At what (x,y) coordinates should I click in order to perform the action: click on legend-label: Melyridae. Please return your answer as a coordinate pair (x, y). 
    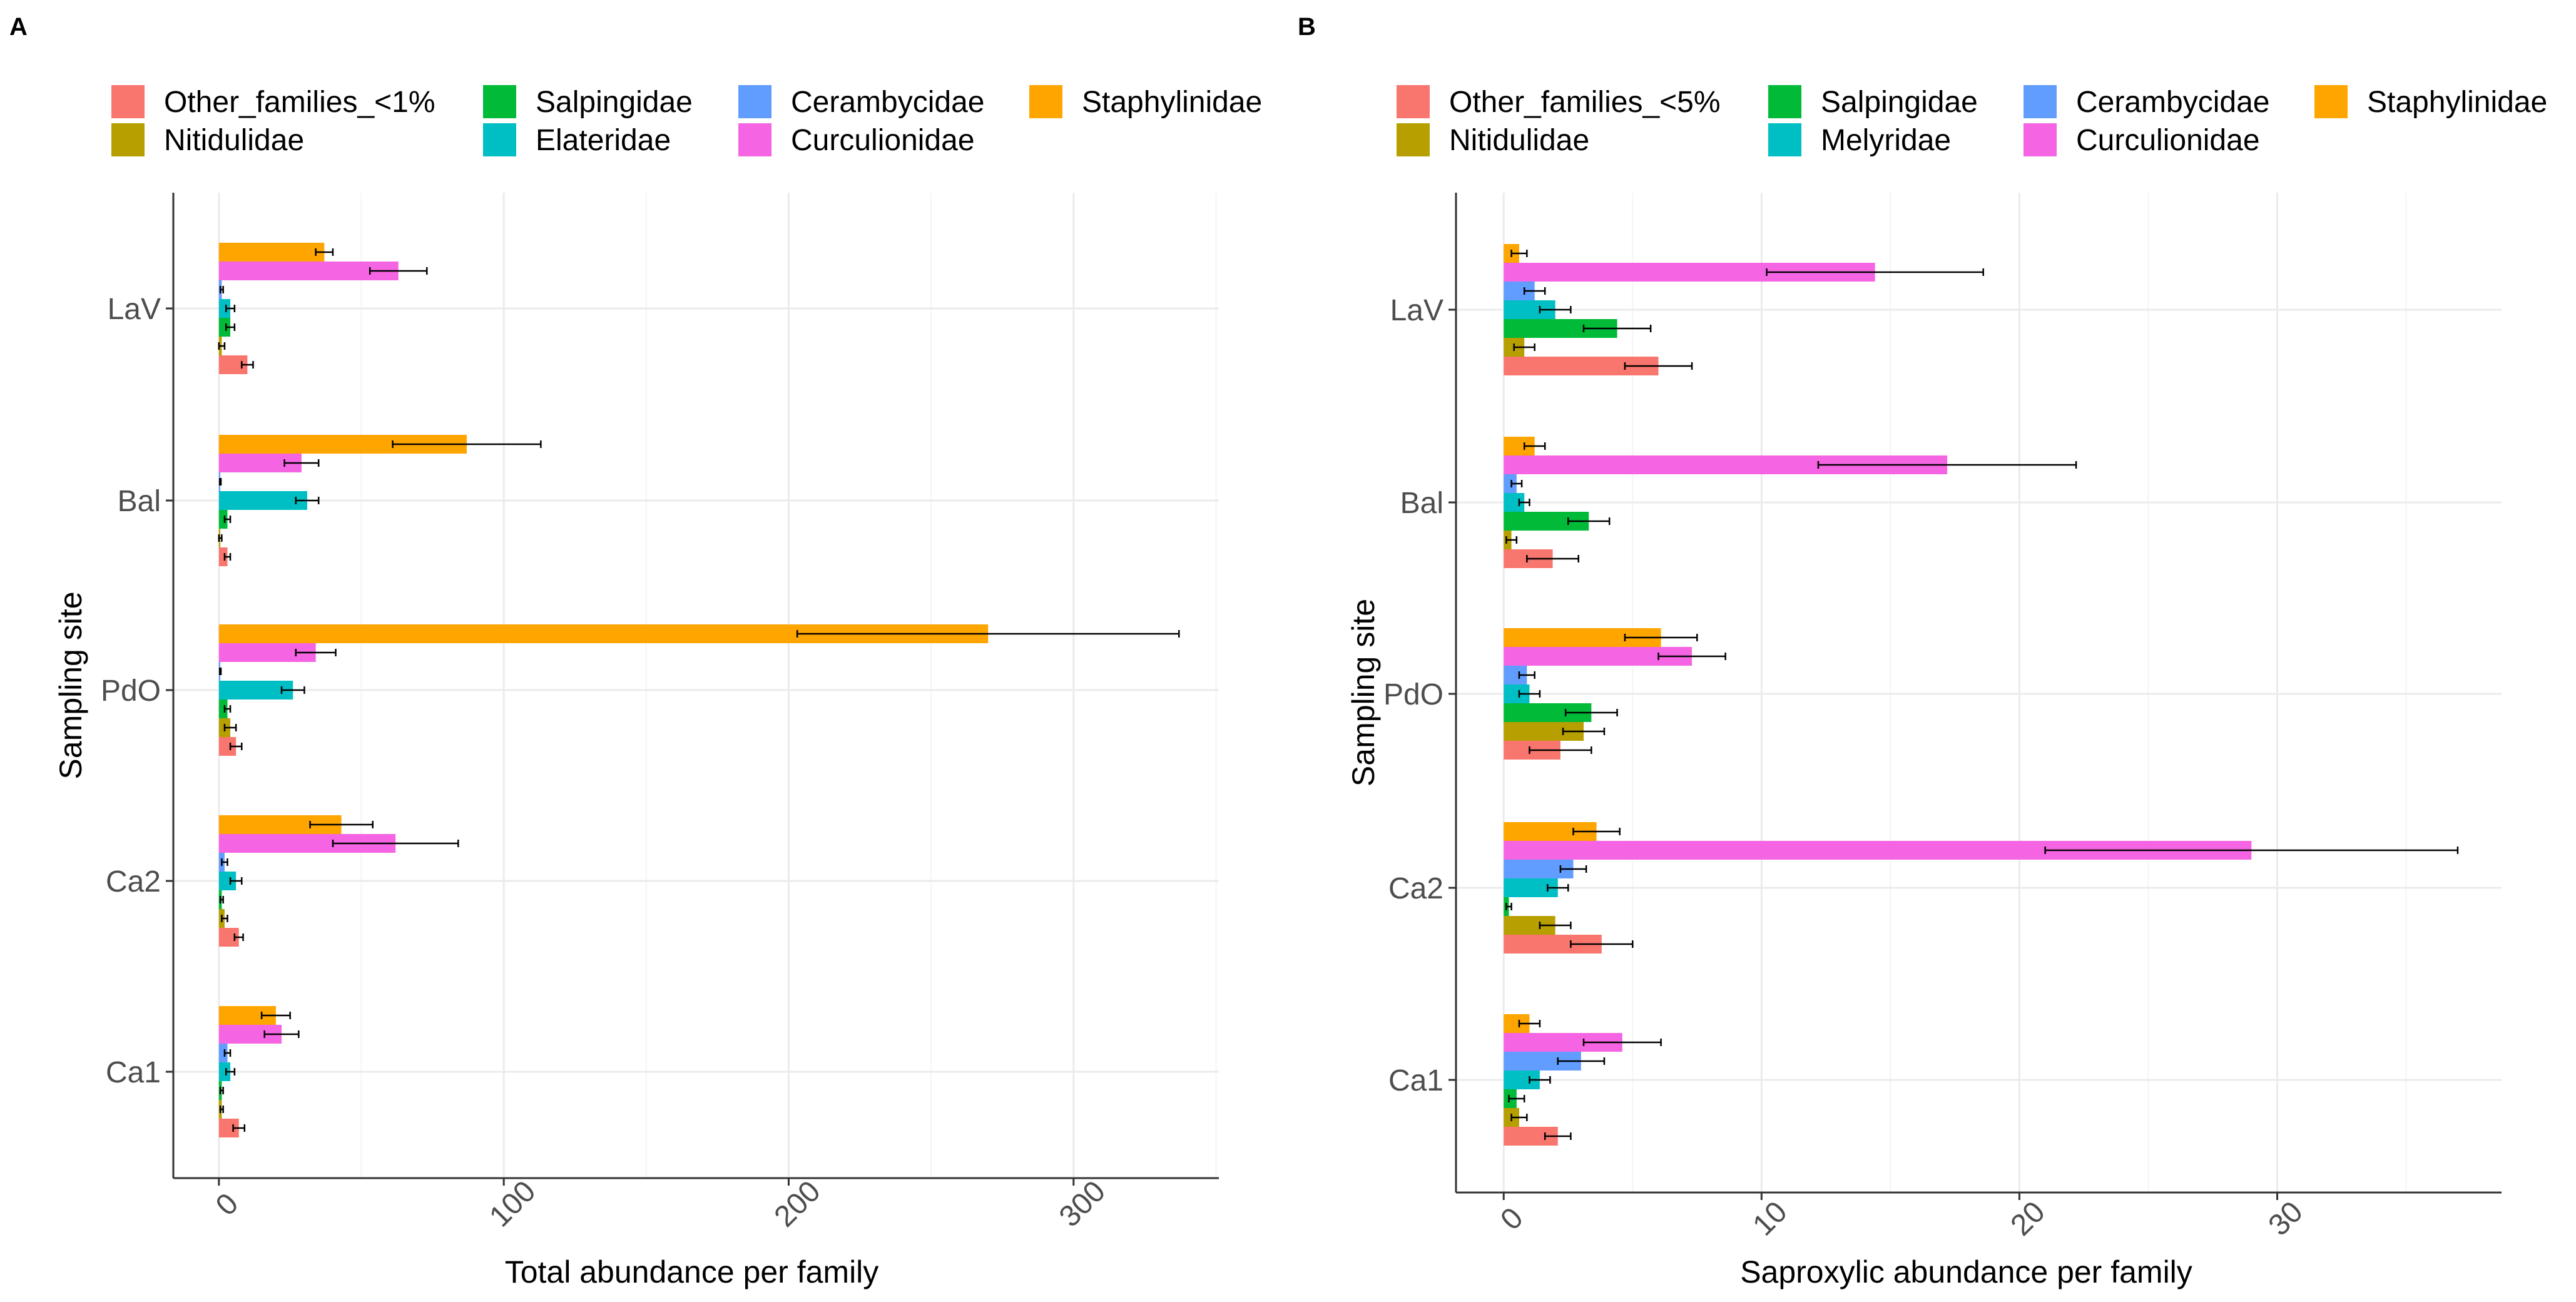
    Looking at the image, I should click on (1886, 140).